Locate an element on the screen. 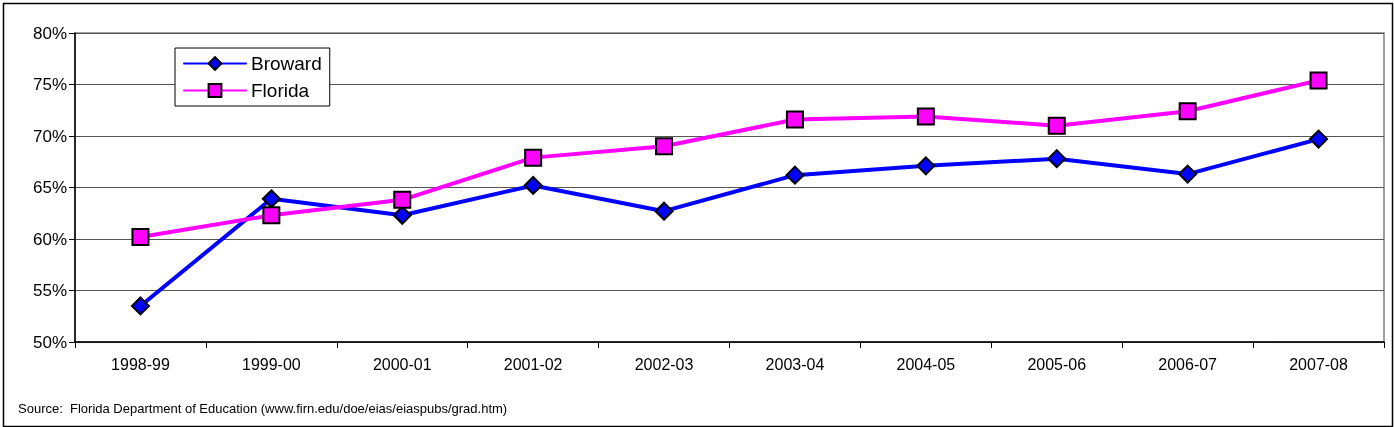  x-tick-label: 1999-00 is located at coordinates (271, 364).